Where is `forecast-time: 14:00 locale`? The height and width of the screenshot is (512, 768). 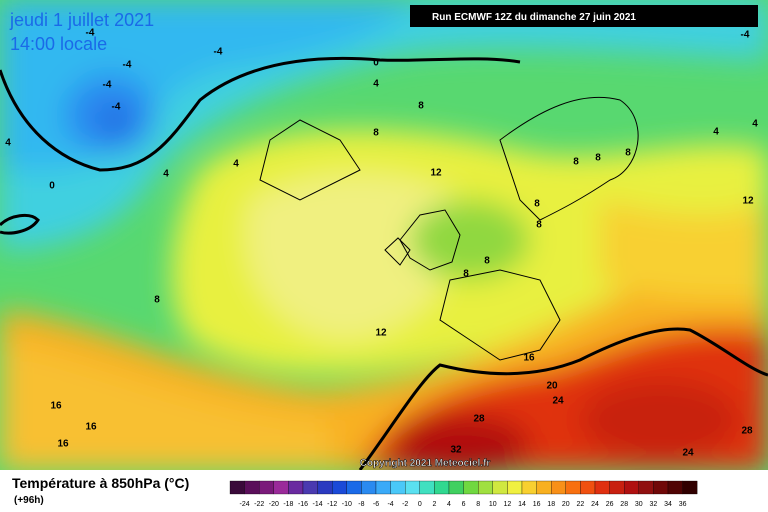 forecast-time: 14:00 locale is located at coordinates (58, 44).